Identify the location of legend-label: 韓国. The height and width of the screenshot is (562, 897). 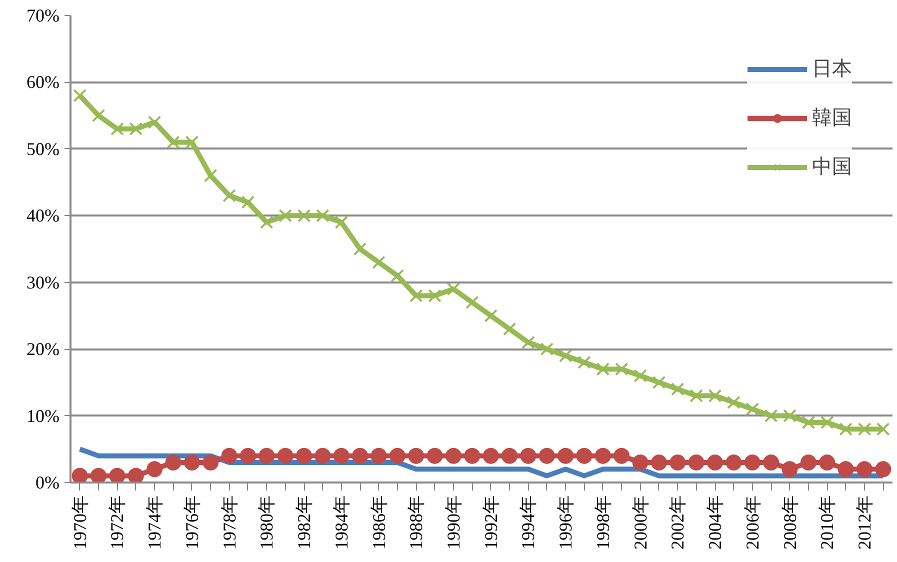
(832, 118).